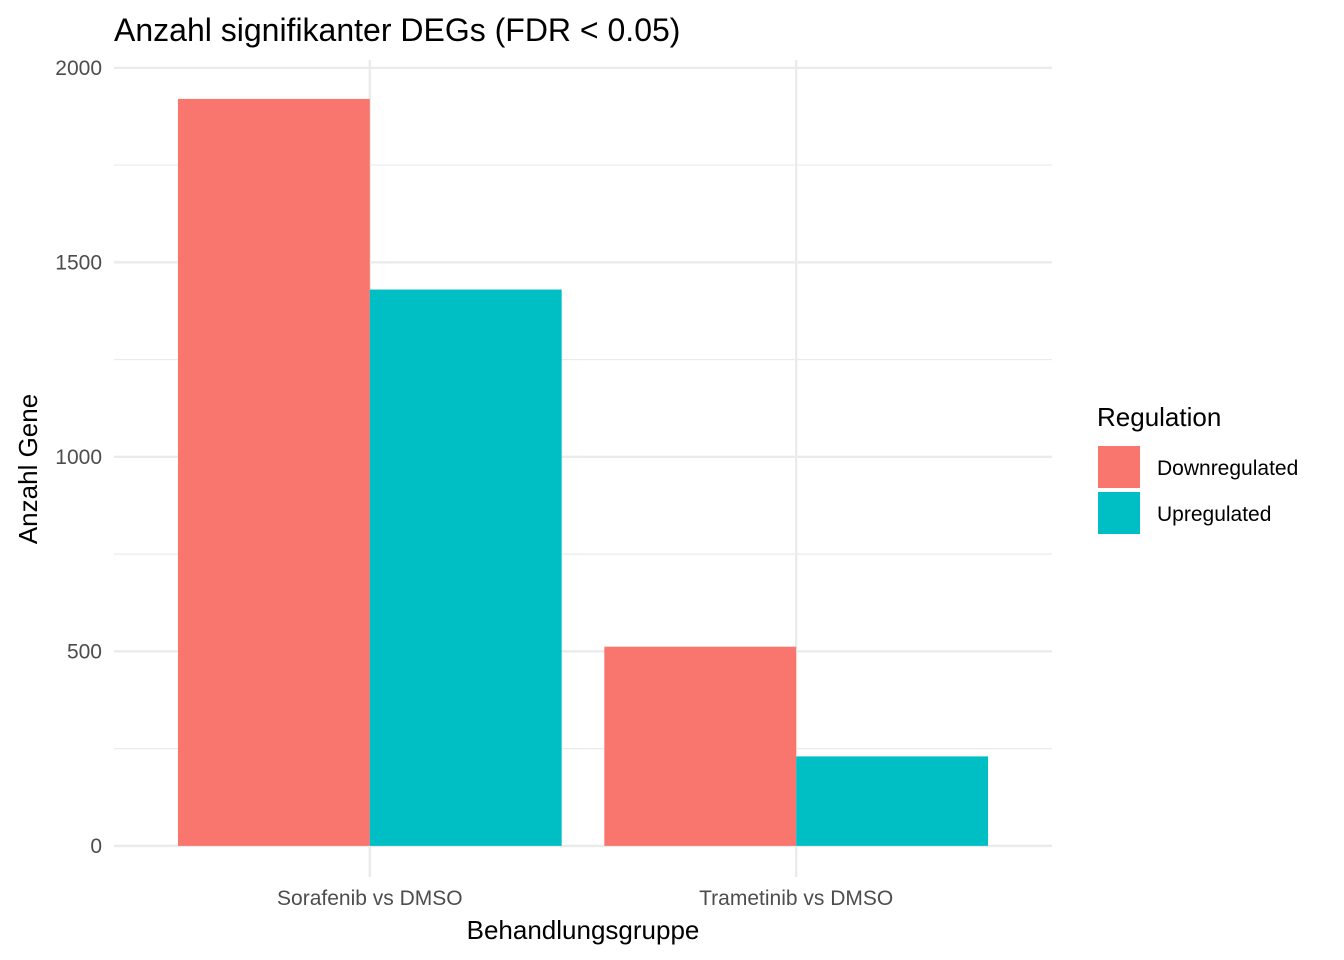 This screenshot has height=960, width=1344. Describe the element at coordinates (397, 30) in the screenshot. I see `chart-title: Anzahl signifikanter DEGs (FDR < 0.05)` at that location.